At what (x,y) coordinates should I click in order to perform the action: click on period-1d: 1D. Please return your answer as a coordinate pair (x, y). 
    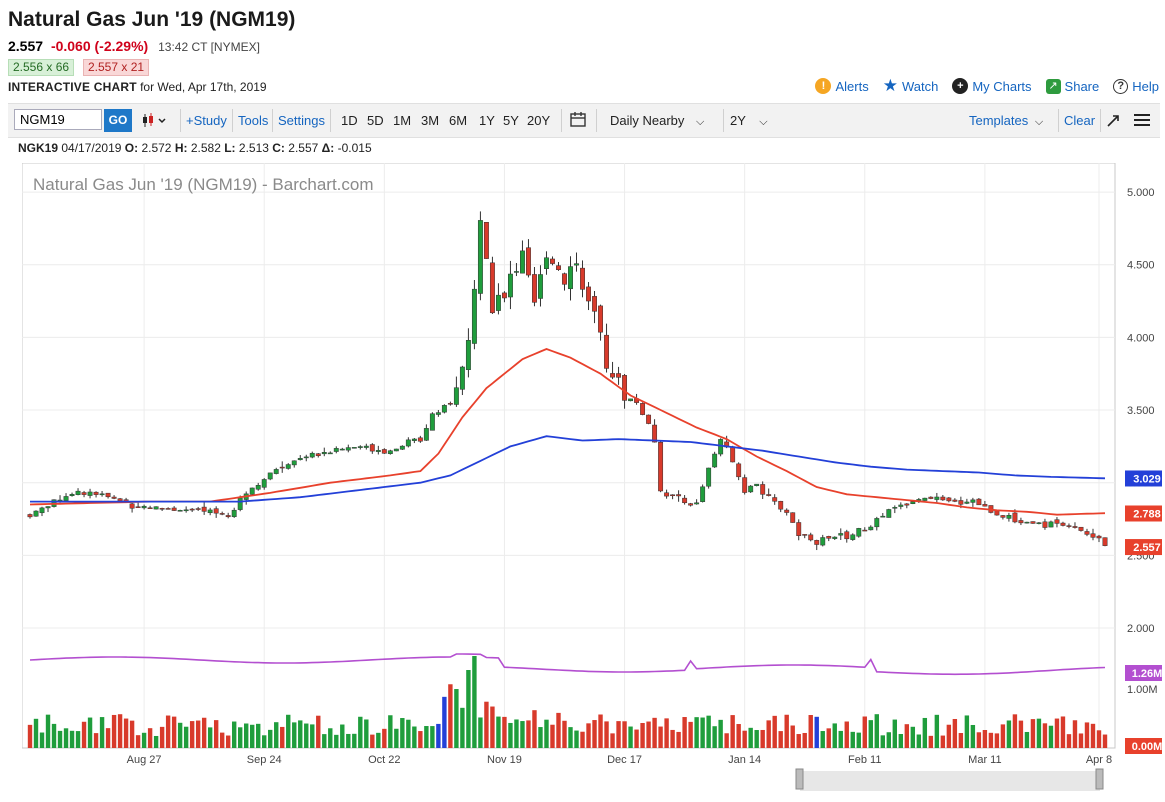
    Looking at the image, I should click on (349, 120).